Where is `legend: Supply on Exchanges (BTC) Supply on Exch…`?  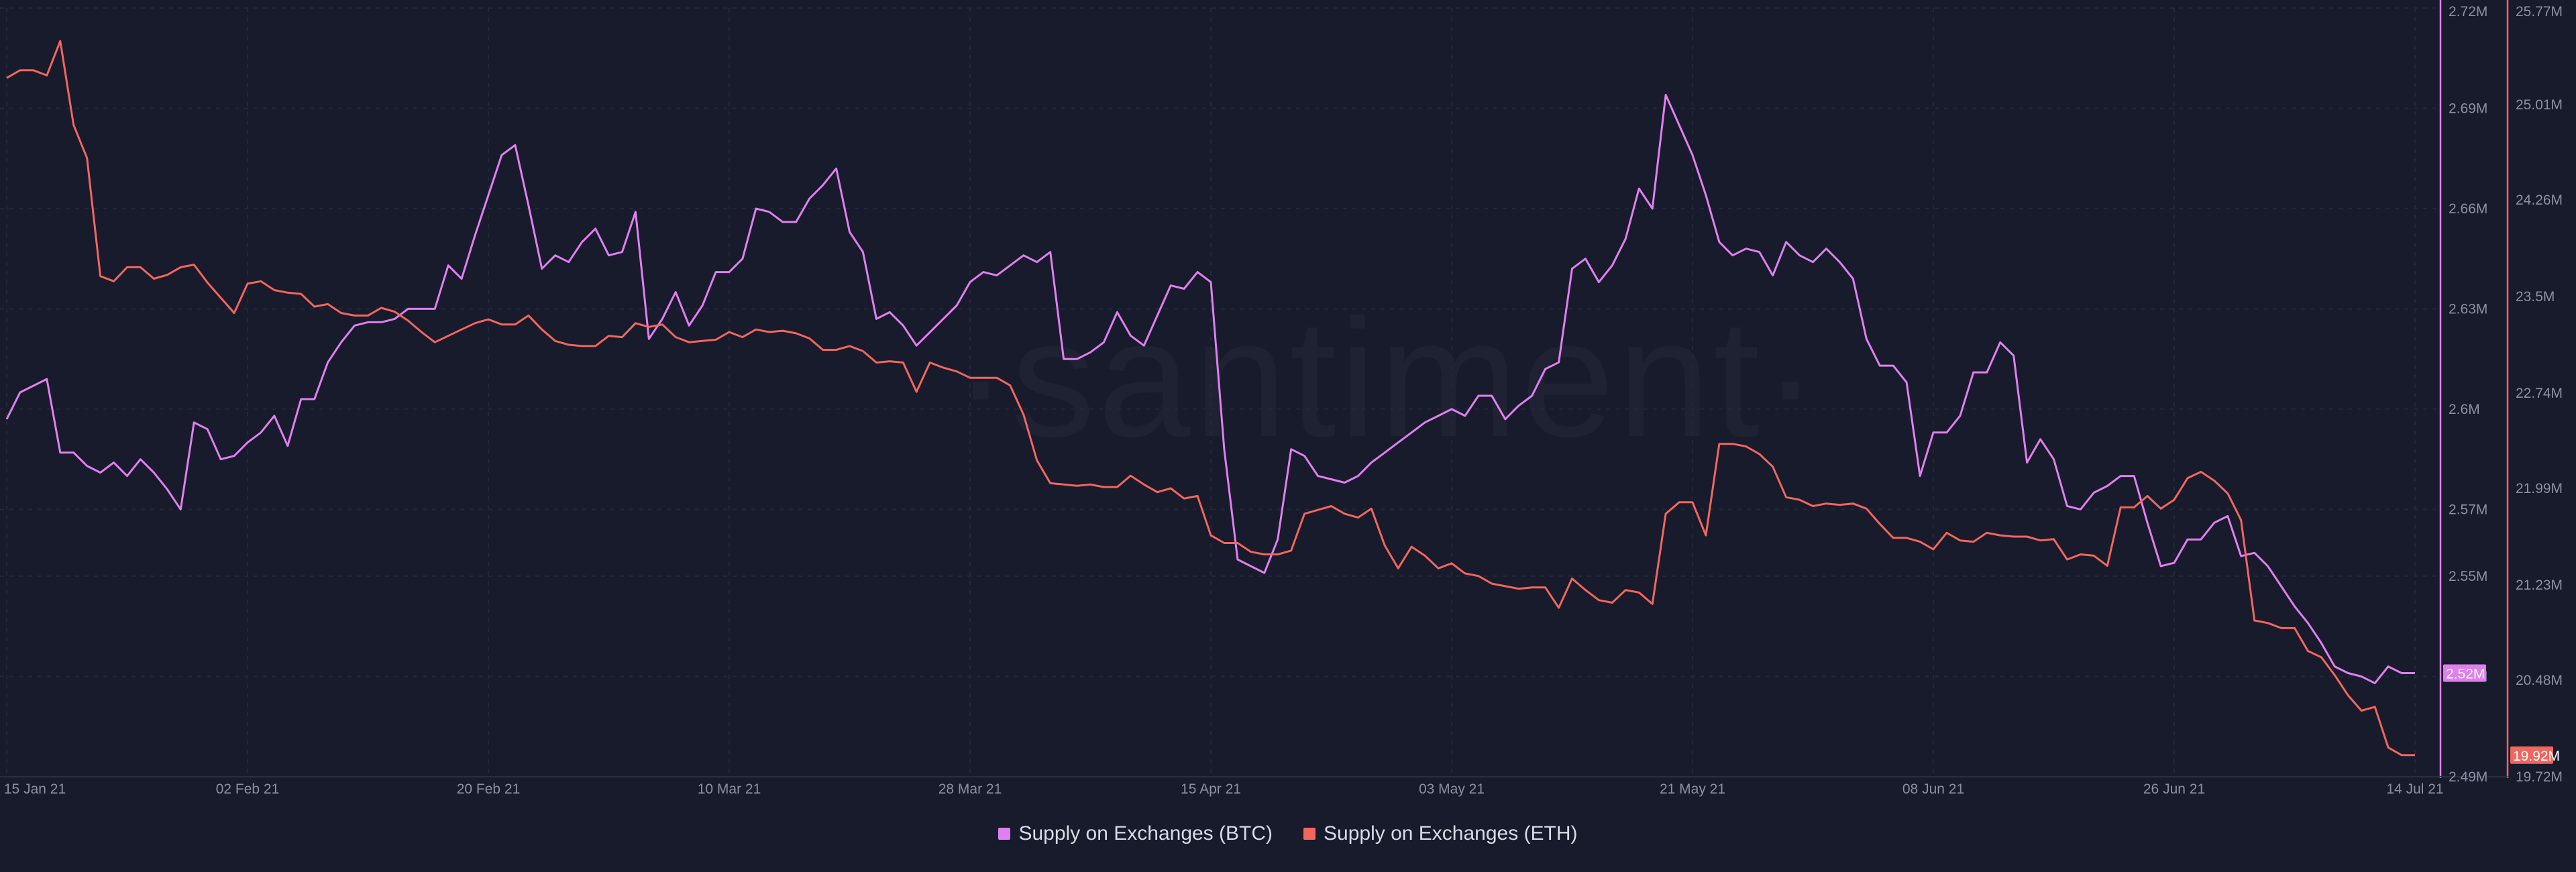
legend: Supply on Exchanges (BTC) Supply on Exch… is located at coordinates (1288, 834).